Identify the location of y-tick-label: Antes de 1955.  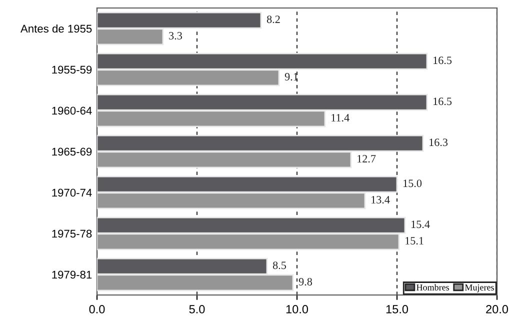
(56, 28).